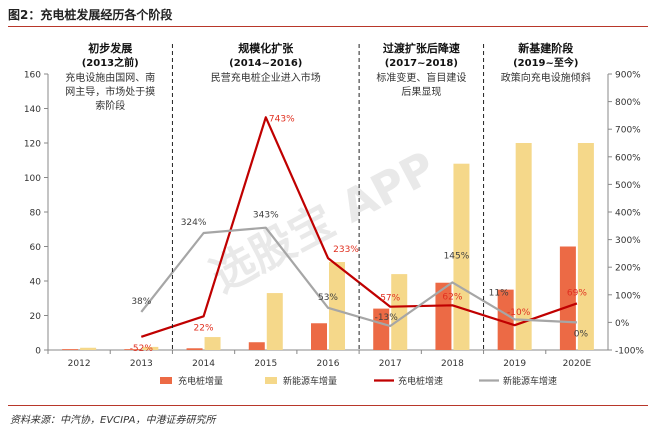 The height and width of the screenshot is (432, 656). I want to click on watermark-text: 选股宝 APP, so click(323, 222).